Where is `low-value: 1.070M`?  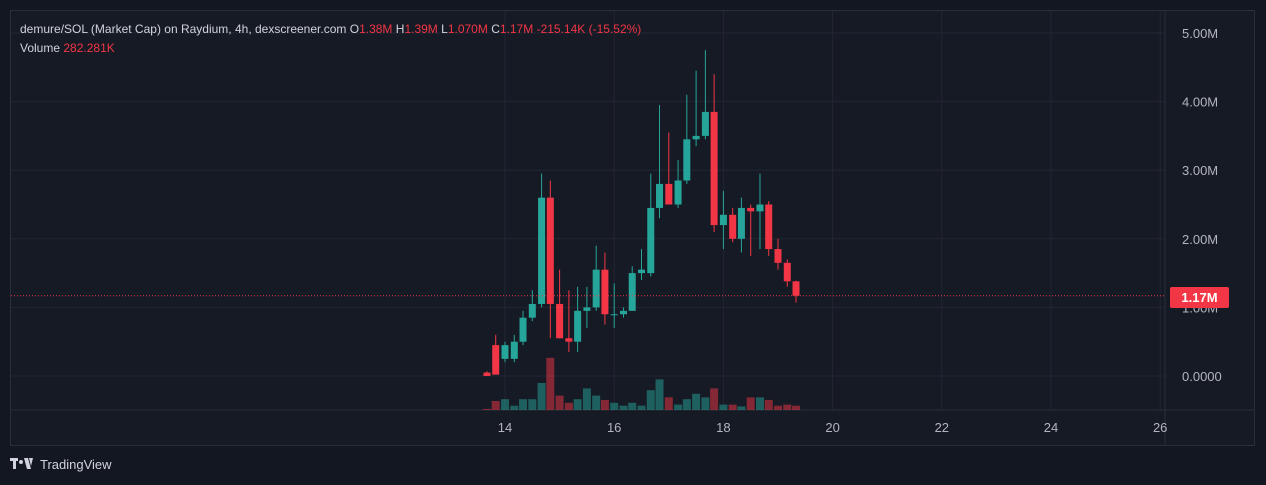
low-value: 1.070M is located at coordinates (467, 29).